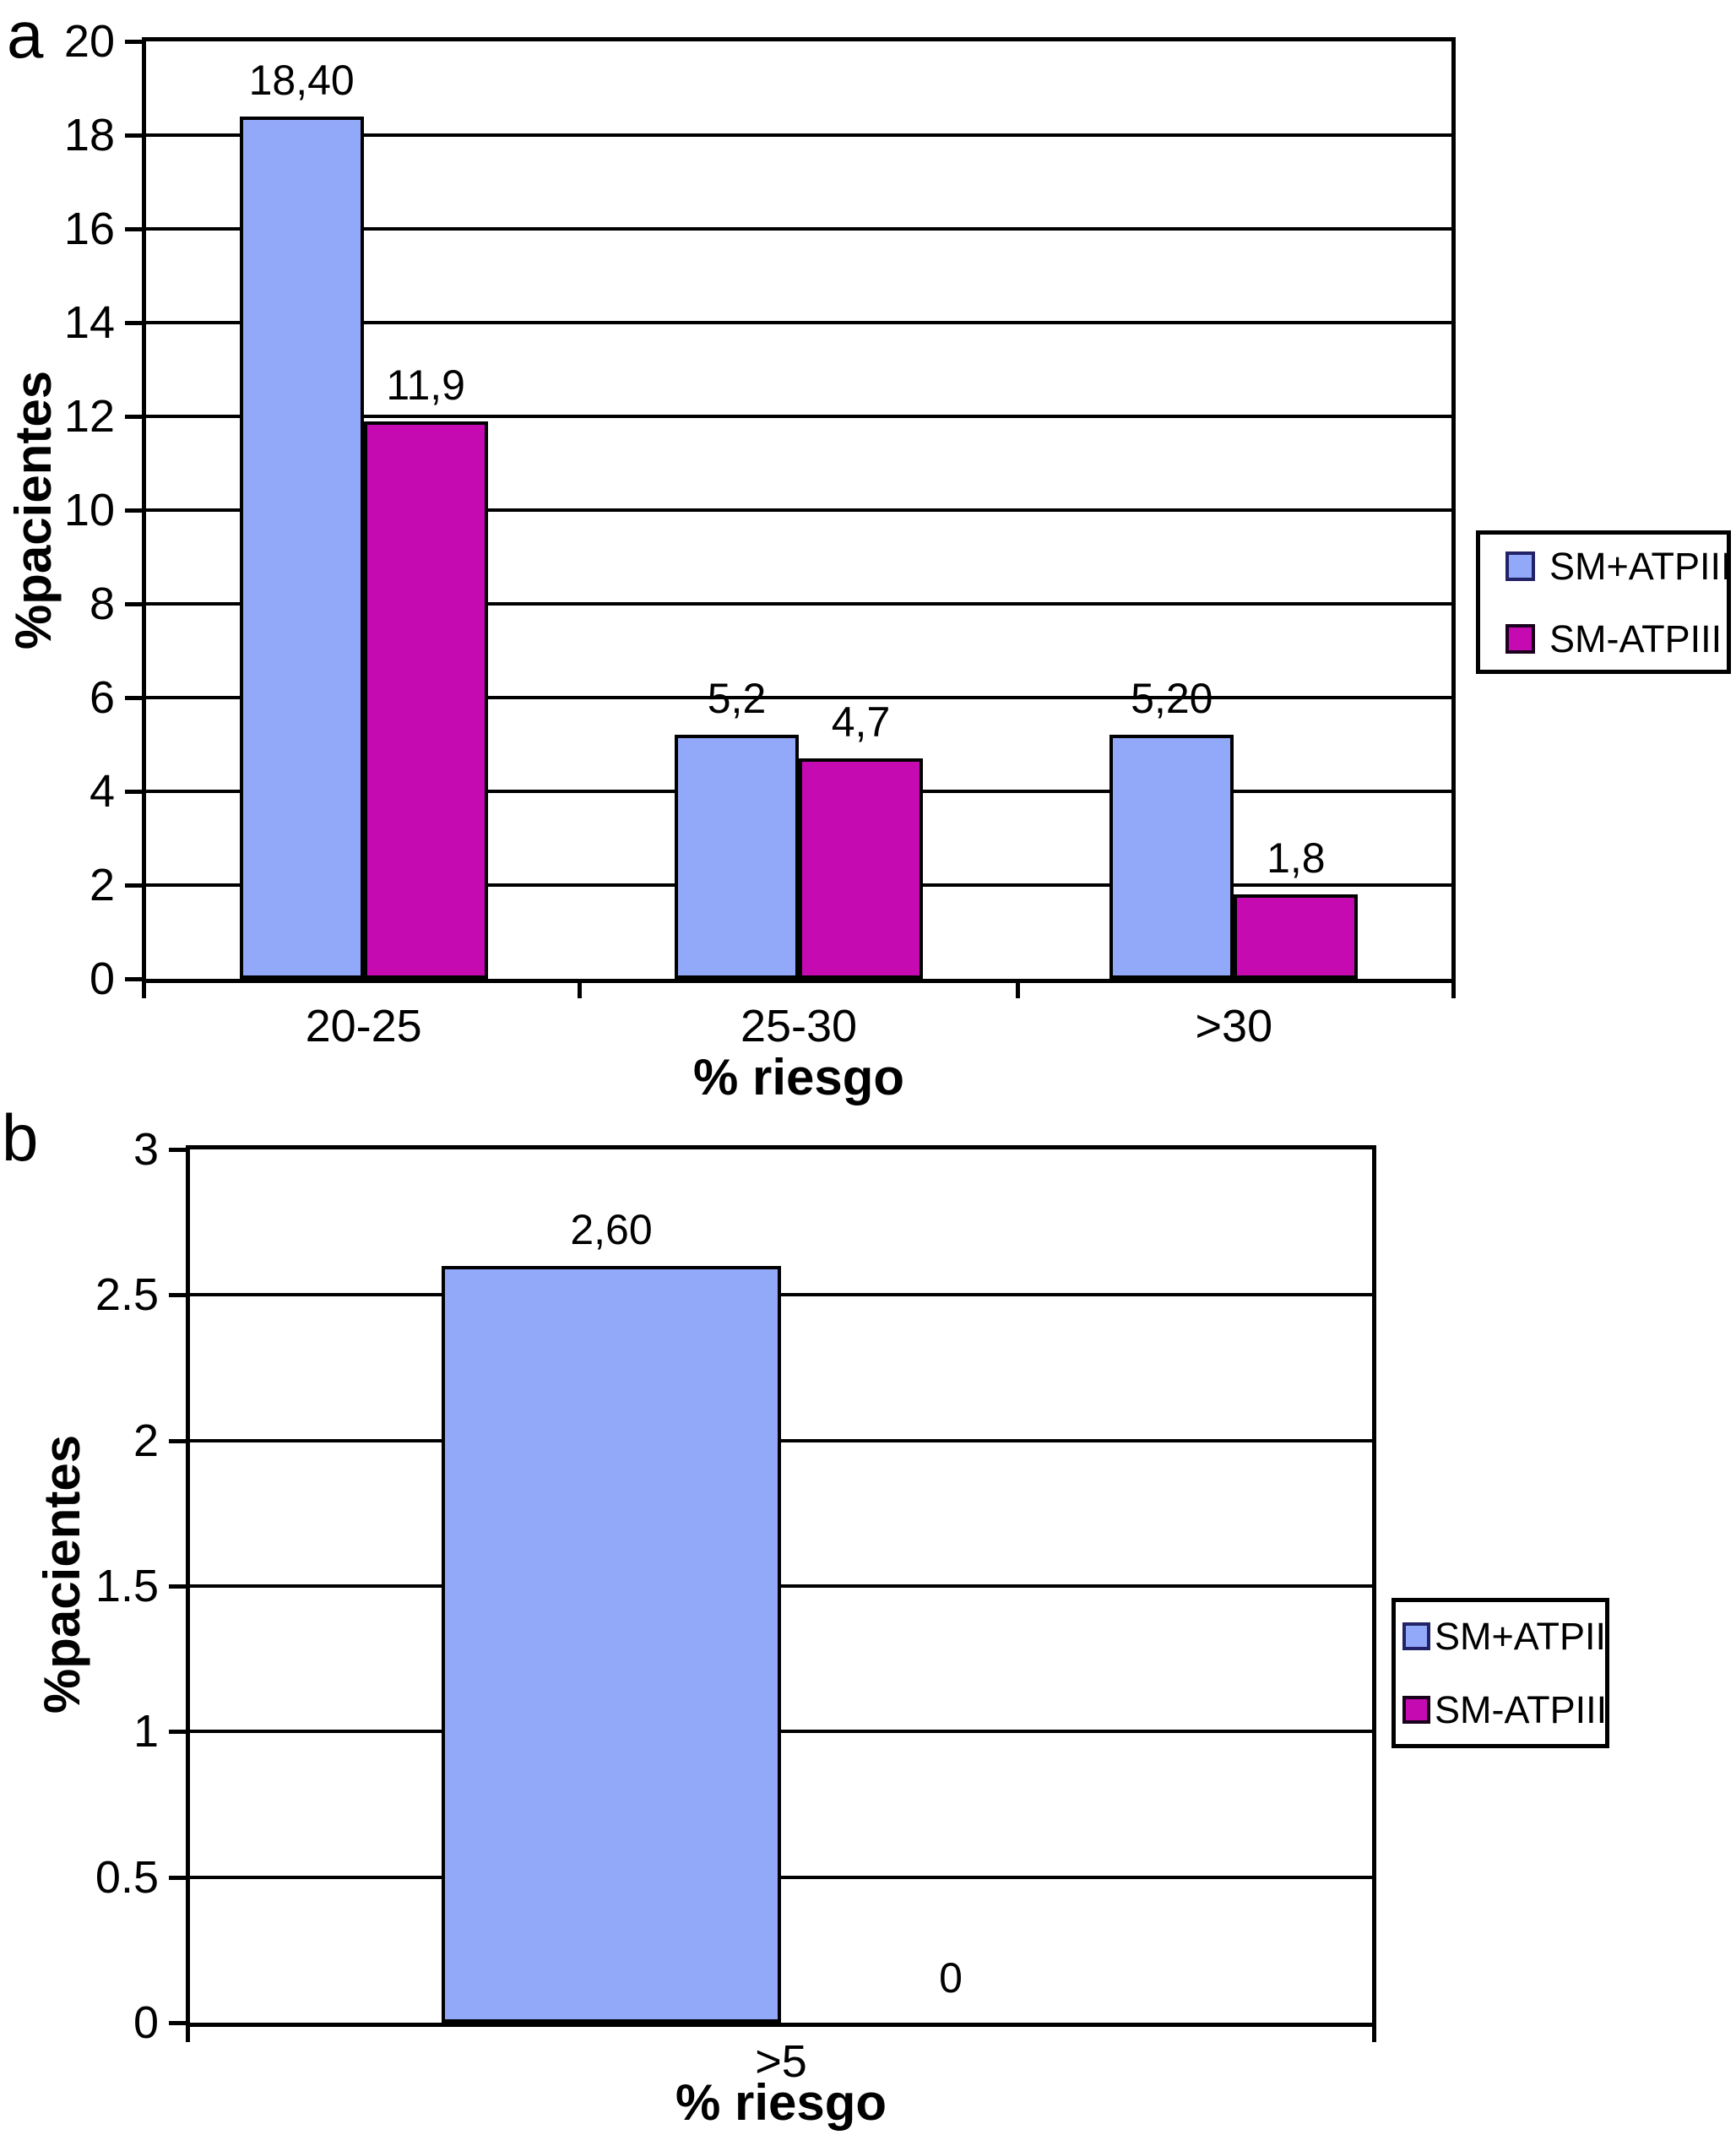  What do you see at coordinates (781, 2102) in the screenshot?
I see `x-axis-title-b: % riesgo` at bounding box center [781, 2102].